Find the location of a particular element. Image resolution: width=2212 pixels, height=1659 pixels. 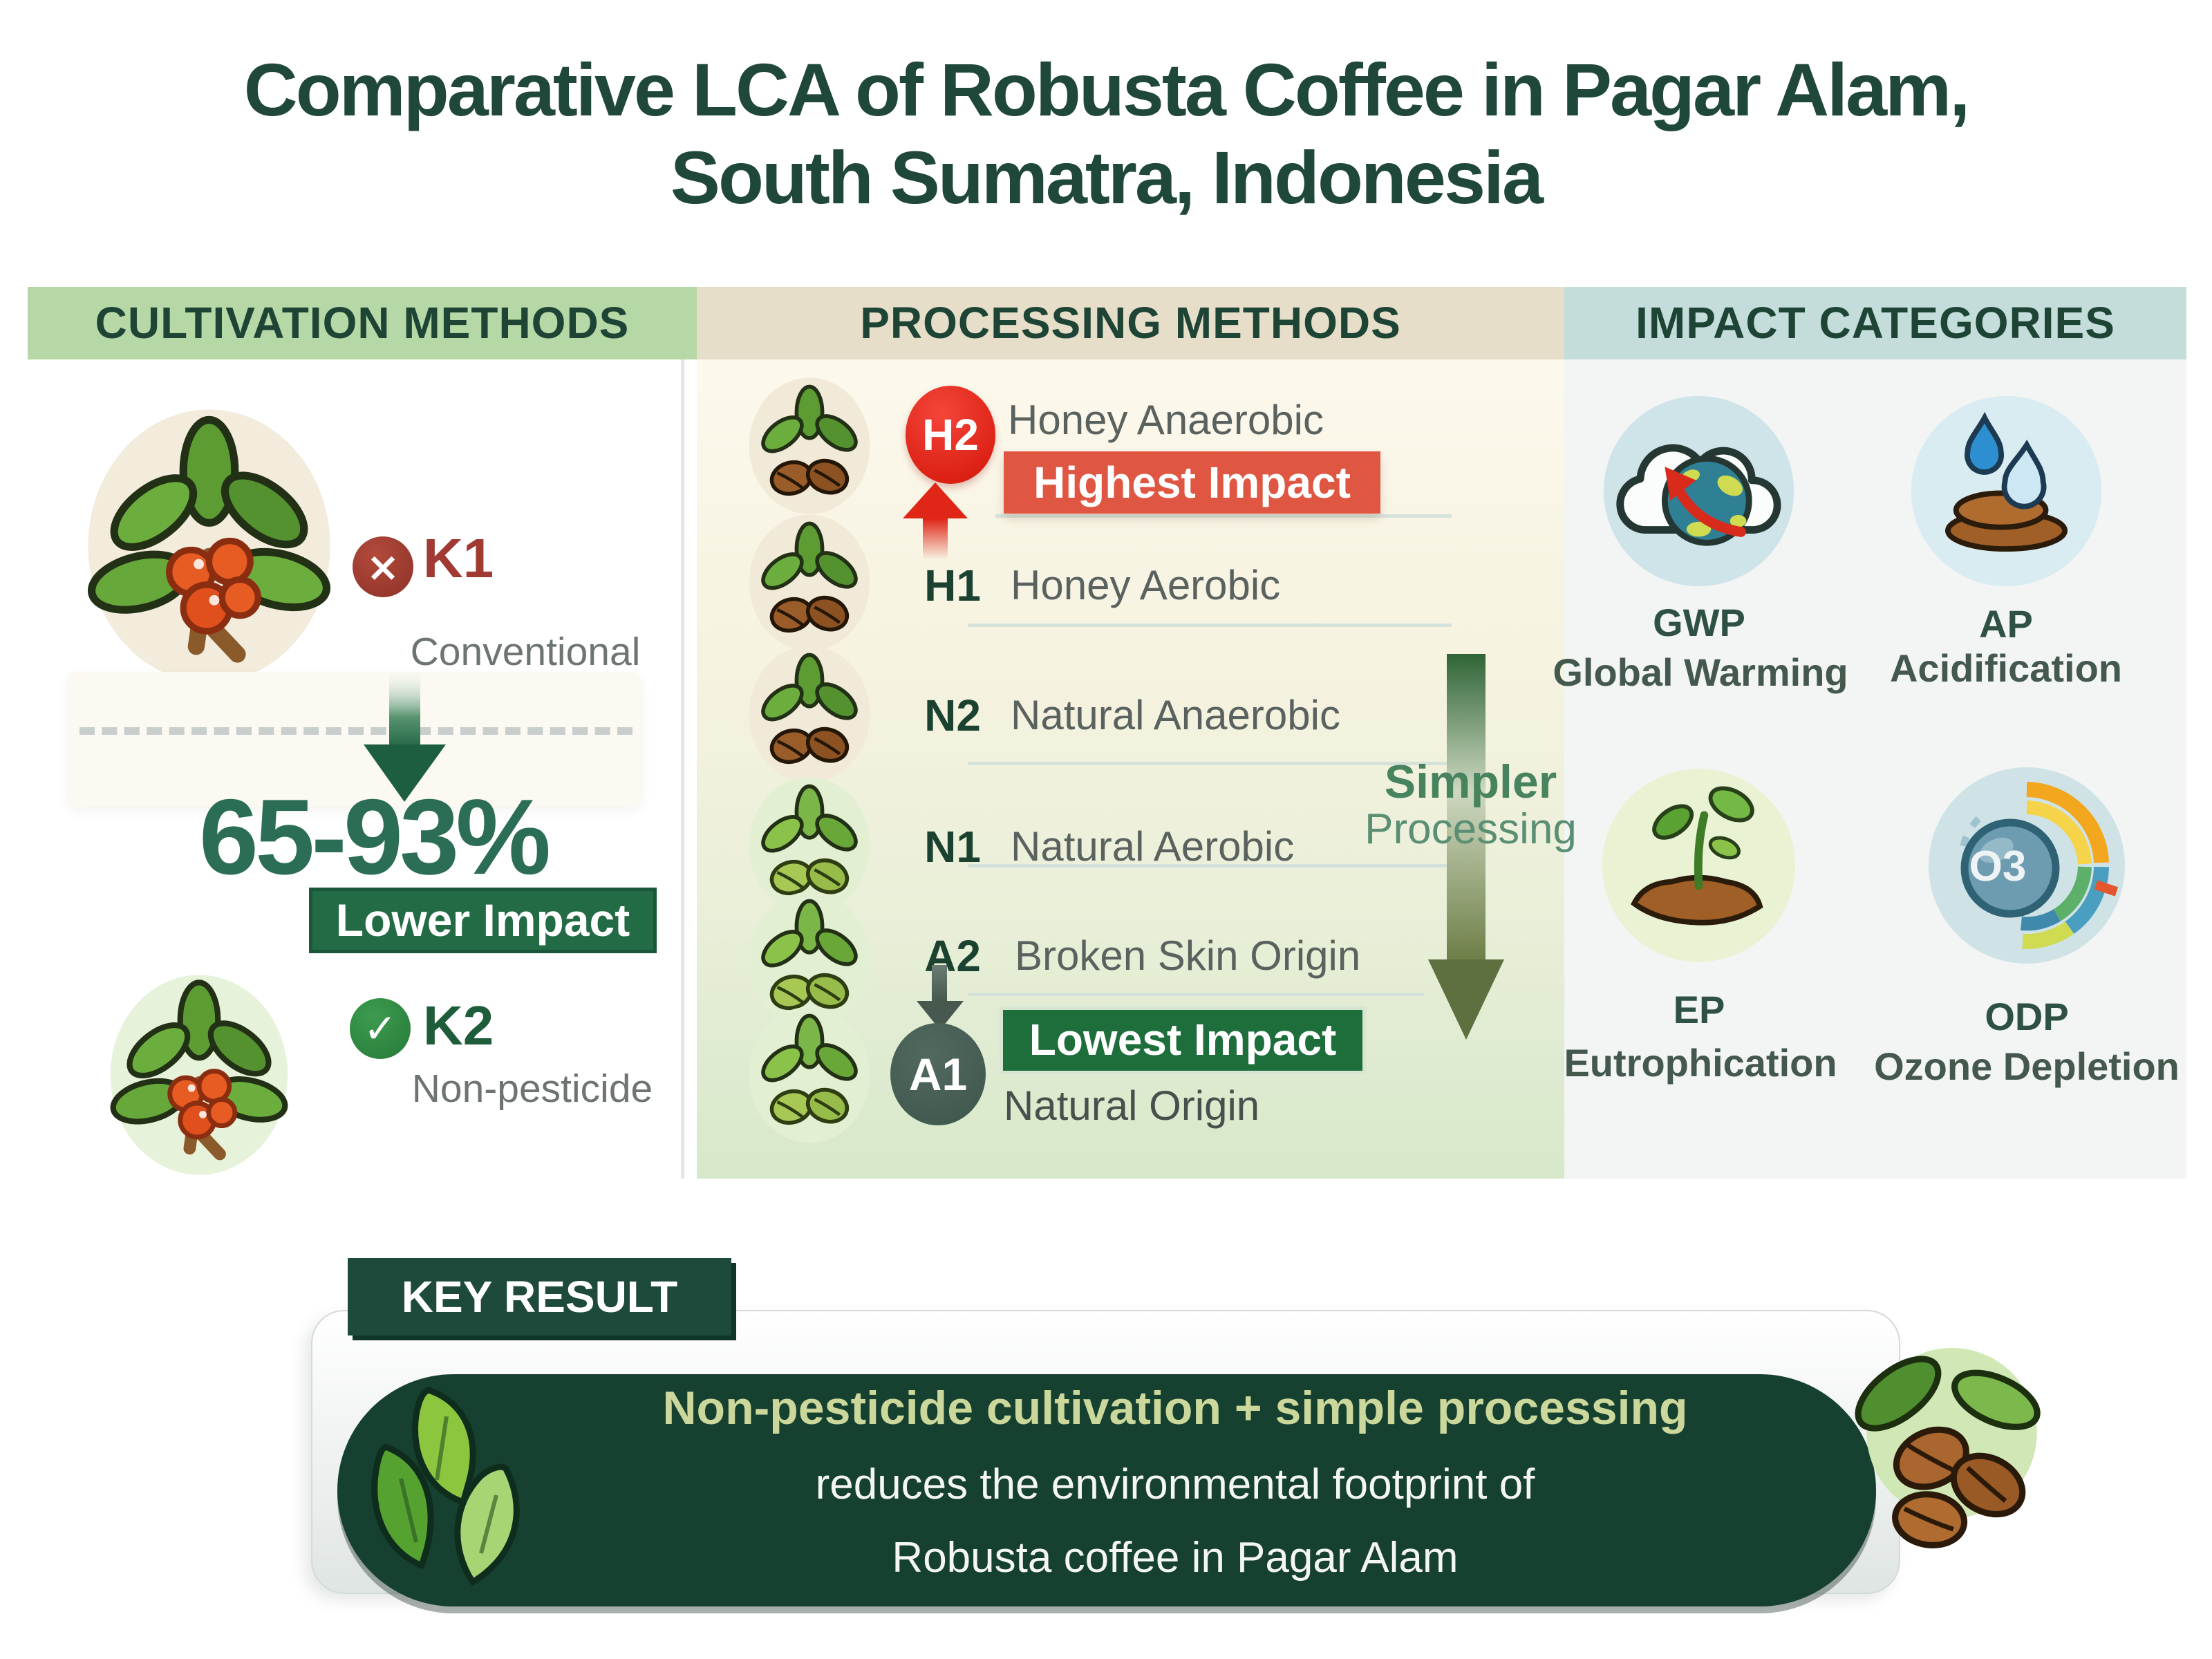

header-impact-categories: IMPACT CATEGORIES is located at coordinates (1875, 323).